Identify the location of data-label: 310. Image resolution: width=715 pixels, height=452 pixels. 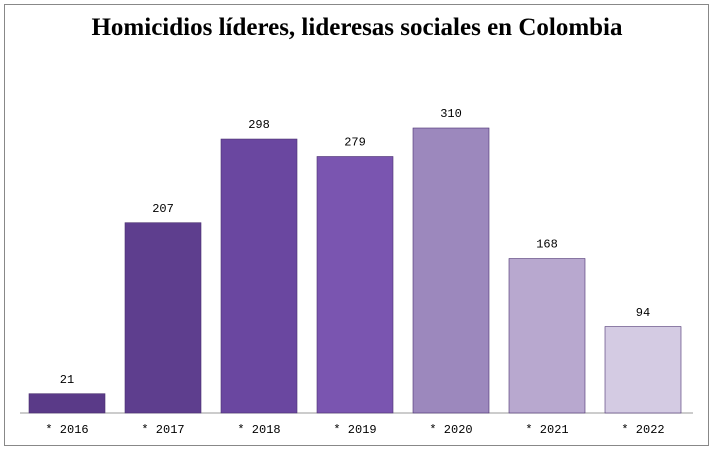
(451, 114).